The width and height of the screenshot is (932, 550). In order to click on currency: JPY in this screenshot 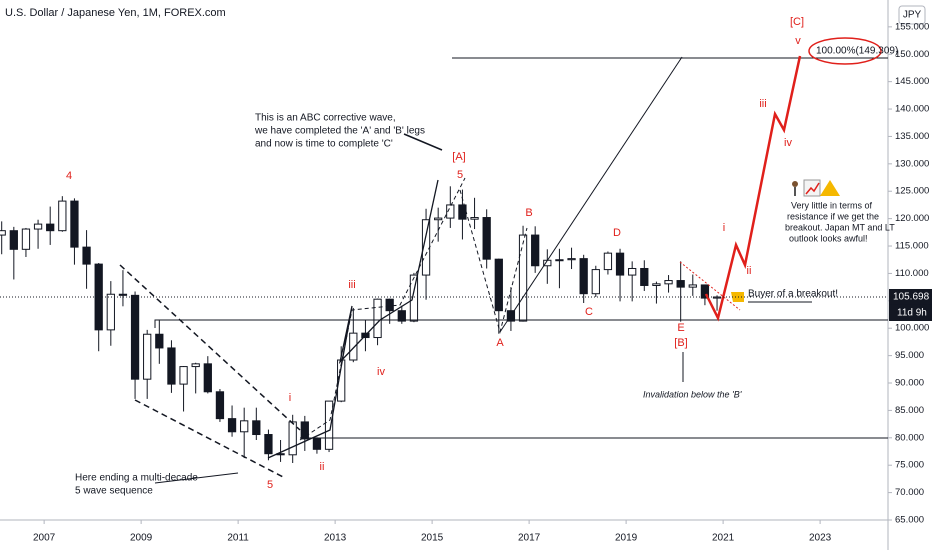, I will do `click(912, 15)`.